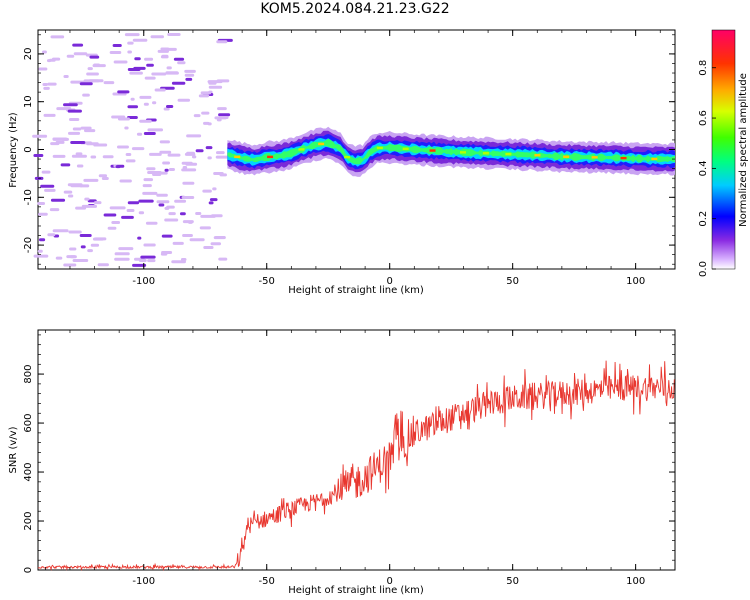 The height and width of the screenshot is (600, 750). What do you see at coordinates (356, 290) in the screenshot?
I see `spectrogram-x-axis-label: Height of straight line (km)` at bounding box center [356, 290].